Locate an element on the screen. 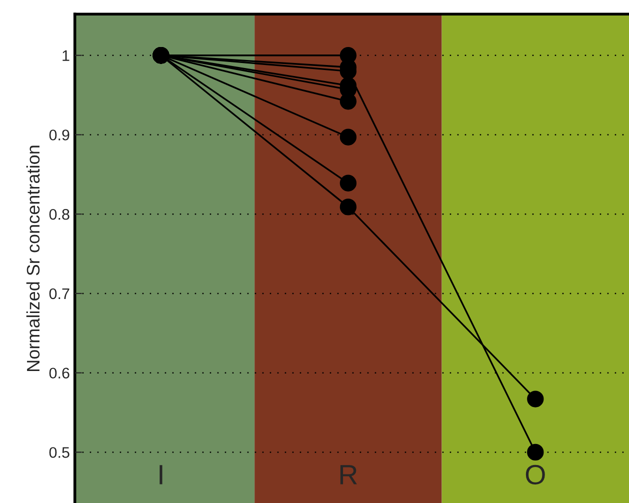 This screenshot has width=629, height=503. y-tick-label: 0.8 is located at coordinates (59, 214).